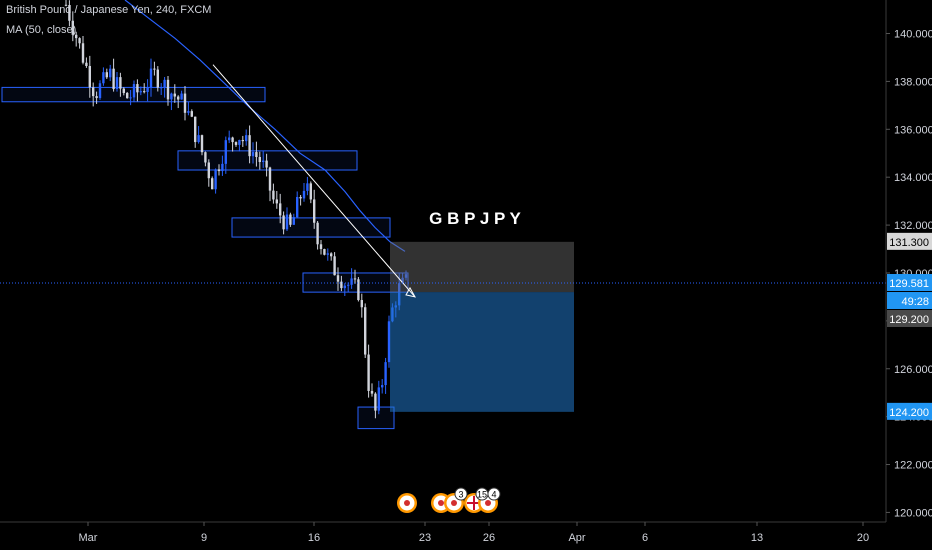 This screenshot has width=932, height=550. Describe the element at coordinates (314, 181) in the screenshot. I see `trendline` at that location.